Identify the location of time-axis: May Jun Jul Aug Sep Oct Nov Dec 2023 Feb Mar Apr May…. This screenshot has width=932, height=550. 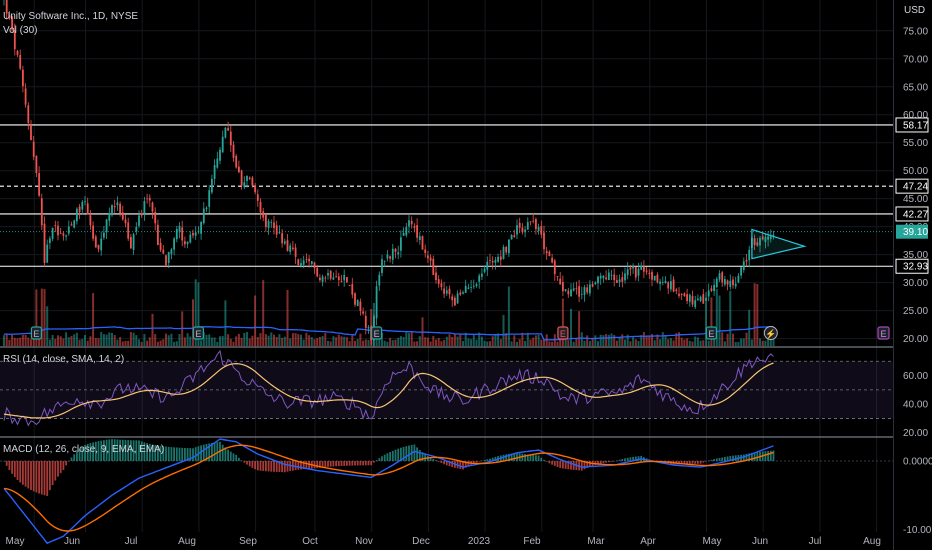
(443, 541).